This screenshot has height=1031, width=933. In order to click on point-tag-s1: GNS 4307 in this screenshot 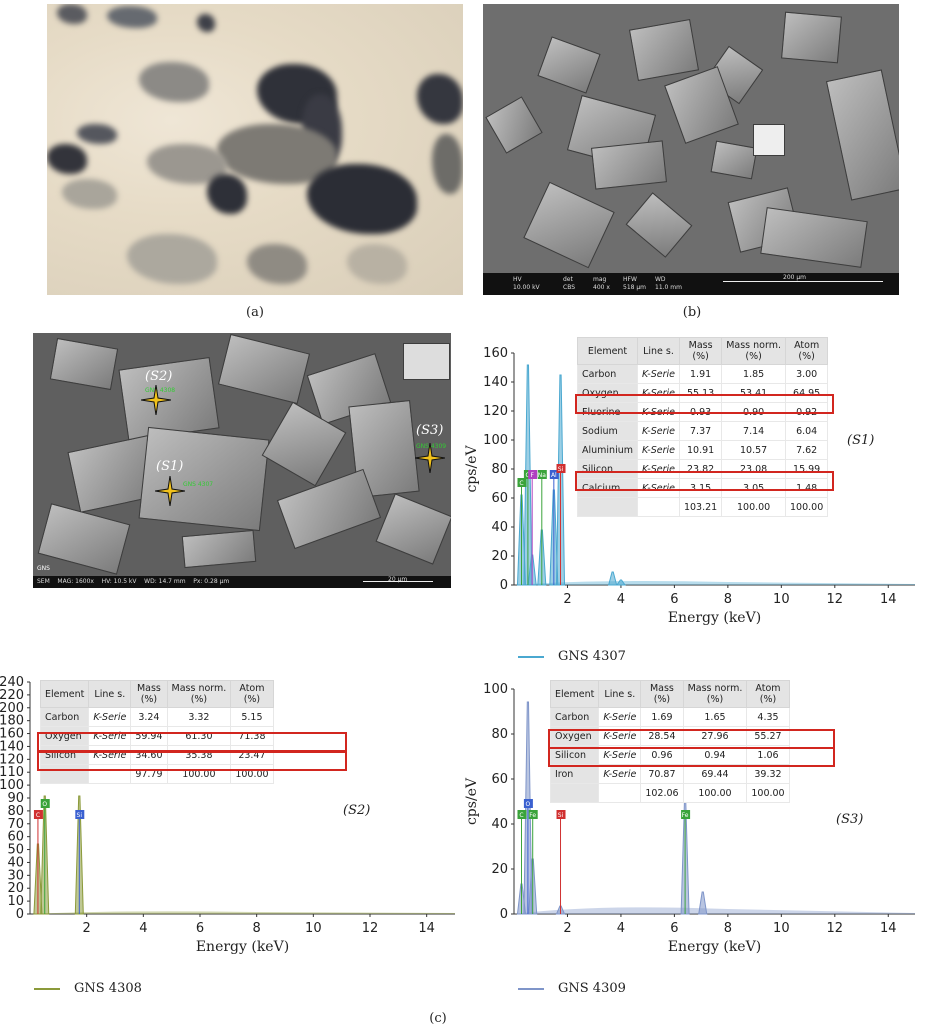, I will do `click(198, 484)`.